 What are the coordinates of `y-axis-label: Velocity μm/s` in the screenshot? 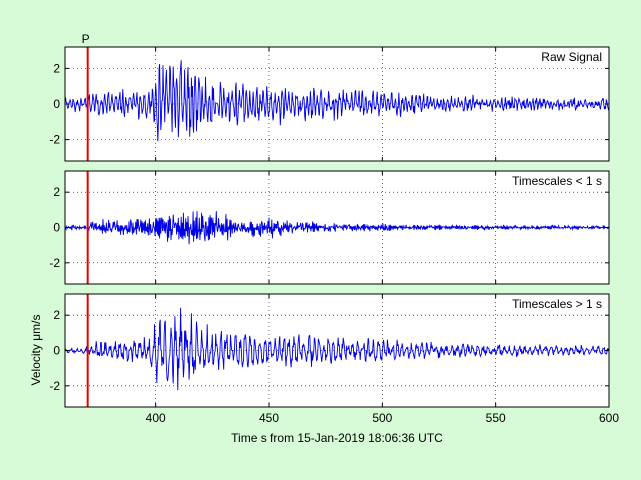 It's located at (36, 350).